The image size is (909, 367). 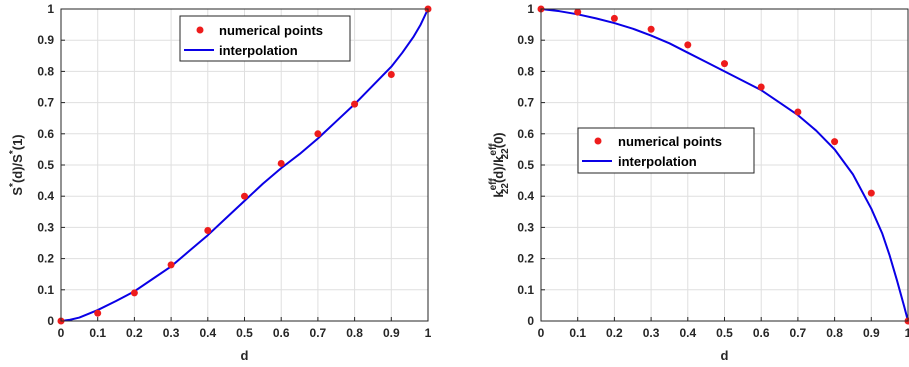 What do you see at coordinates (45, 259) in the screenshot?
I see `chart-left-y-tick-label: 0.2` at bounding box center [45, 259].